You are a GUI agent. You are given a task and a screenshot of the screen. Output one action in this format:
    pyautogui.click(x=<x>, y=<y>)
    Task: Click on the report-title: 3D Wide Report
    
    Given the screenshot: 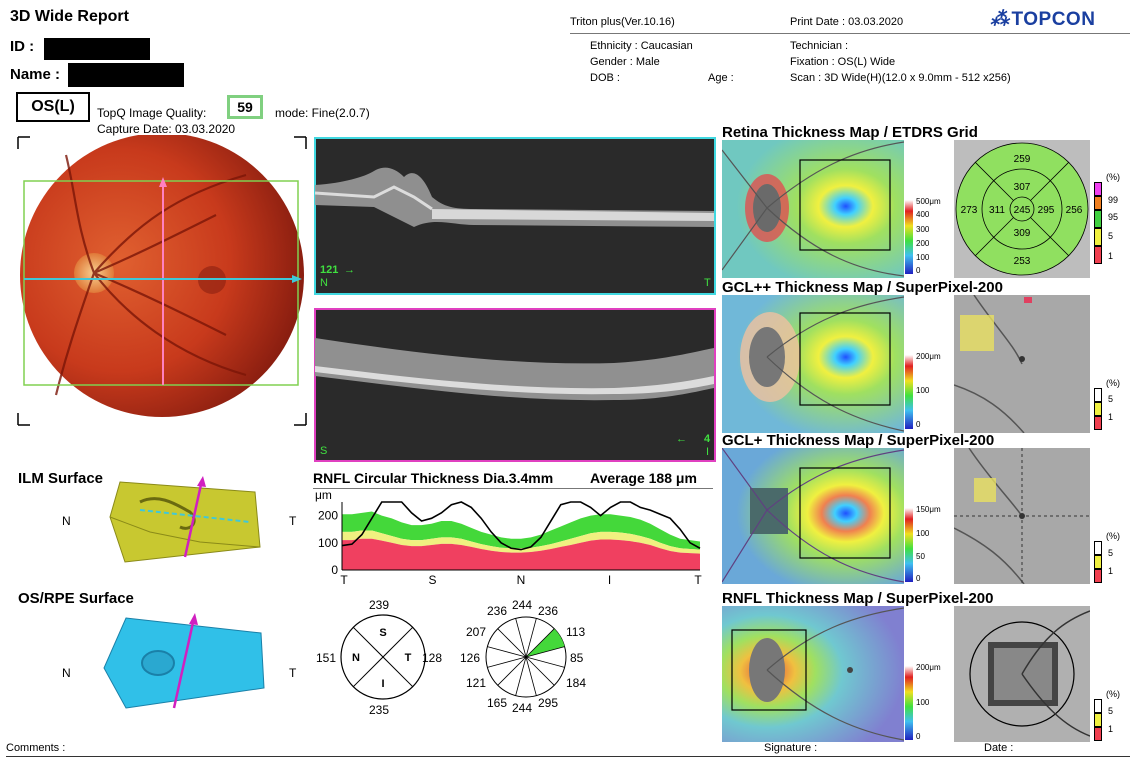 What is the action you would take?
    pyautogui.click(x=69, y=16)
    